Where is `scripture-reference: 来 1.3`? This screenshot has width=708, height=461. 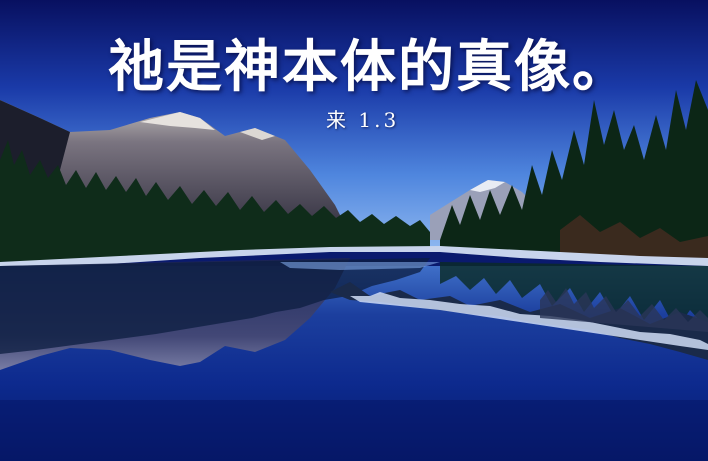 scripture-reference: 来 1.3 is located at coordinates (363, 120).